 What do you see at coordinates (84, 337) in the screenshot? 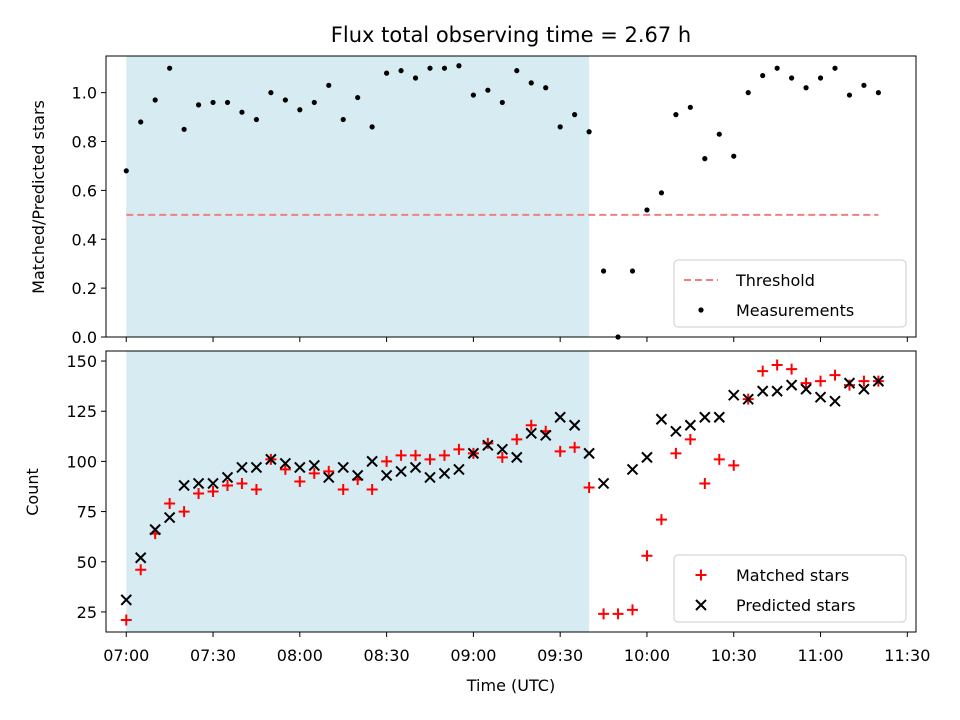
I see `y-tick-label: 0.0` at bounding box center [84, 337].